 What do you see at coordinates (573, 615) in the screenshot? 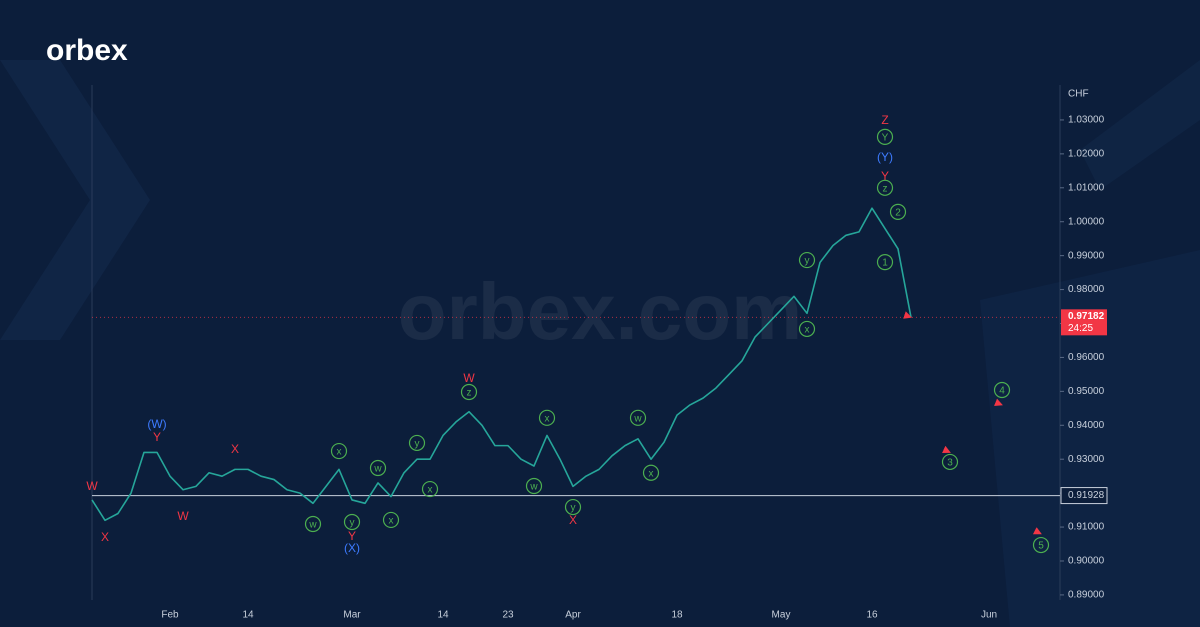
I see `x-tick-label: Apr` at bounding box center [573, 615].